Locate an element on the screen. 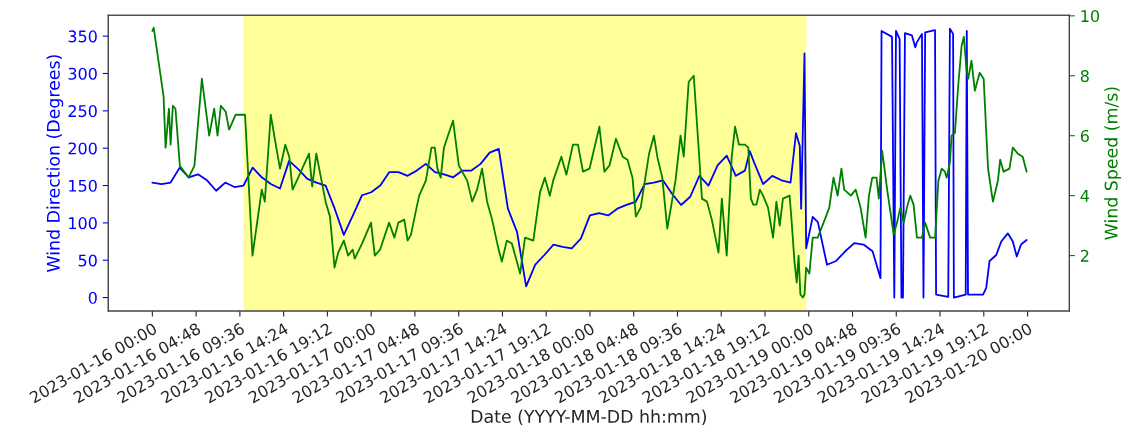  y-tick-label: 100 is located at coordinates (83, 223).